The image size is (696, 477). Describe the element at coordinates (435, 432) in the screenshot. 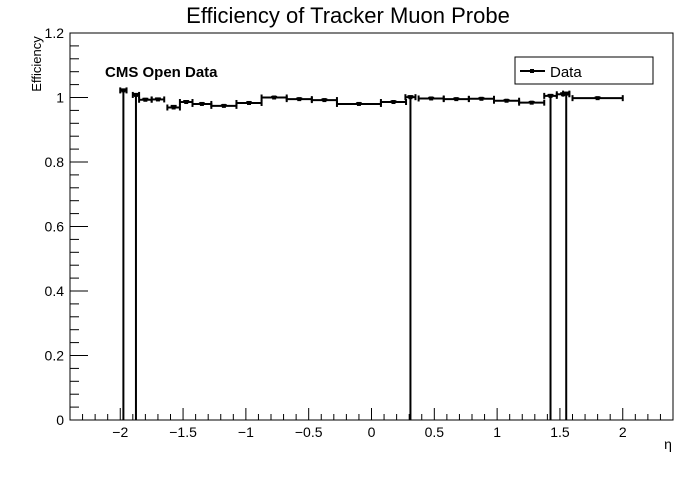

I see `x-tick-label: 0.5` at that location.